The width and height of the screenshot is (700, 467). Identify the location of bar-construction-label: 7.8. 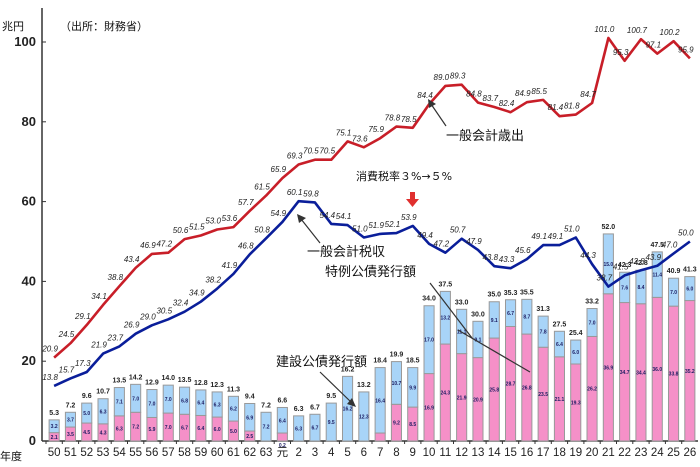
(543, 333).